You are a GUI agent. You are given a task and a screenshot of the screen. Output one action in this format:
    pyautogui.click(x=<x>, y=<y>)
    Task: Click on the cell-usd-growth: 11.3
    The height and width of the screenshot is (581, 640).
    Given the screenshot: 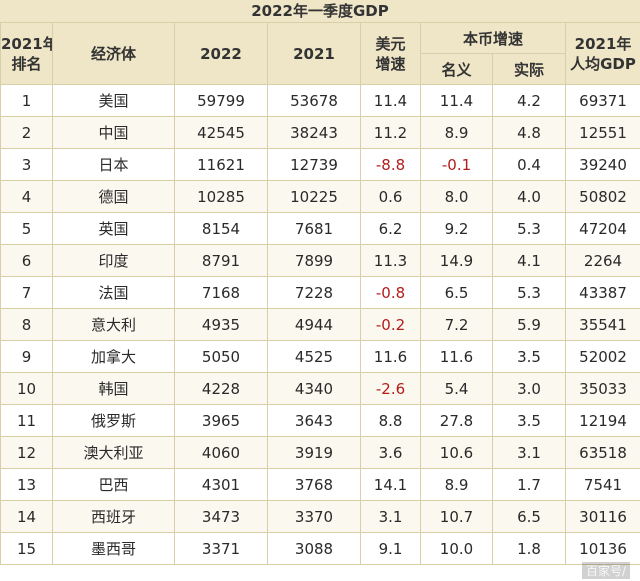 What is the action you would take?
    pyautogui.click(x=390, y=260)
    